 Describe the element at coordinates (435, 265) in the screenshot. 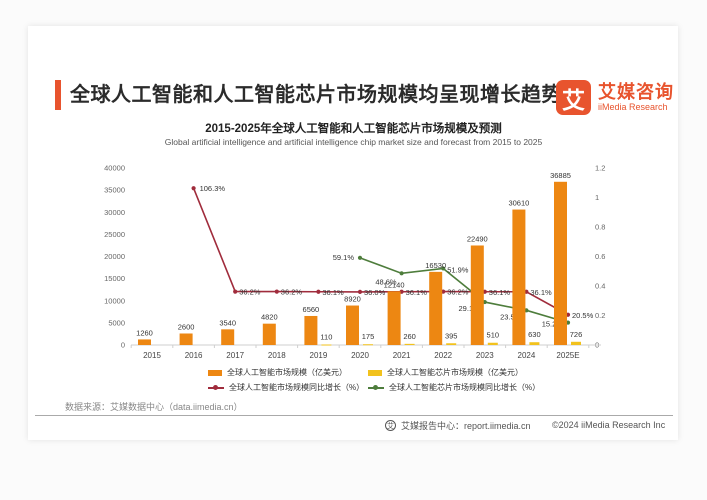

I see `svg-text: 16530` at that location.